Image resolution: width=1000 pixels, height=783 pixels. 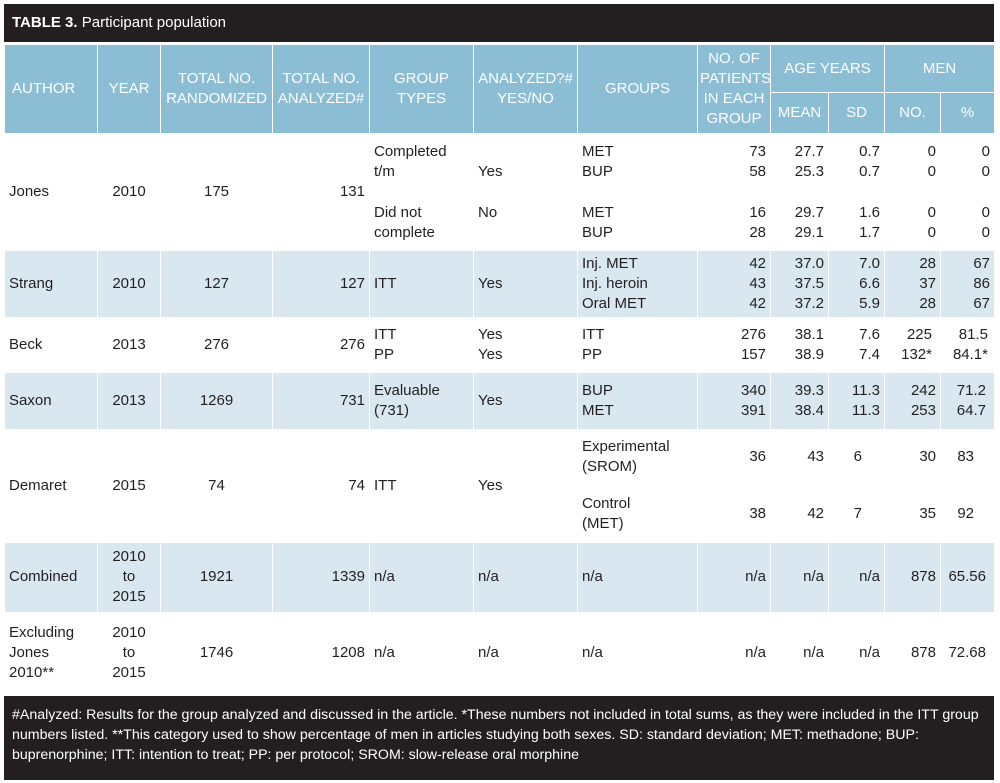 I want to click on cell-patients: 73 58 16 28, so click(x=734, y=192).